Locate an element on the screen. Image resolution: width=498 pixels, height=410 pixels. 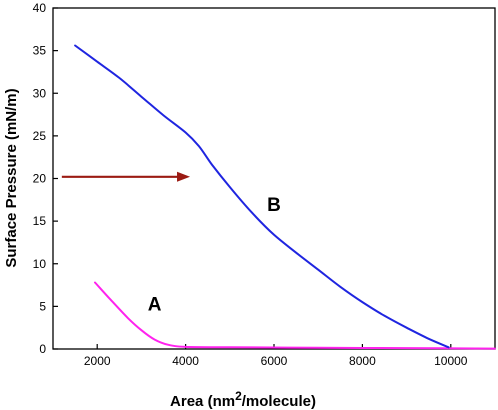
x-tick-label: 8000 is located at coordinates (362, 361).